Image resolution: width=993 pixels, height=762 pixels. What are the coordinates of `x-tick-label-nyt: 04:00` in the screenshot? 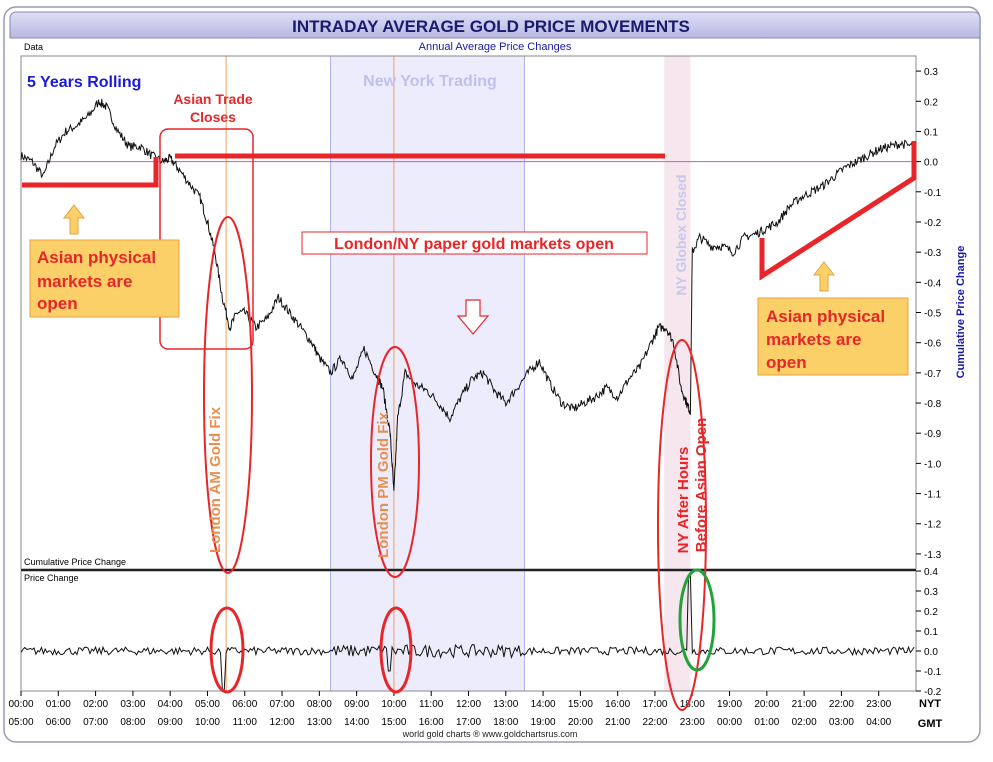 It's located at (170, 704).